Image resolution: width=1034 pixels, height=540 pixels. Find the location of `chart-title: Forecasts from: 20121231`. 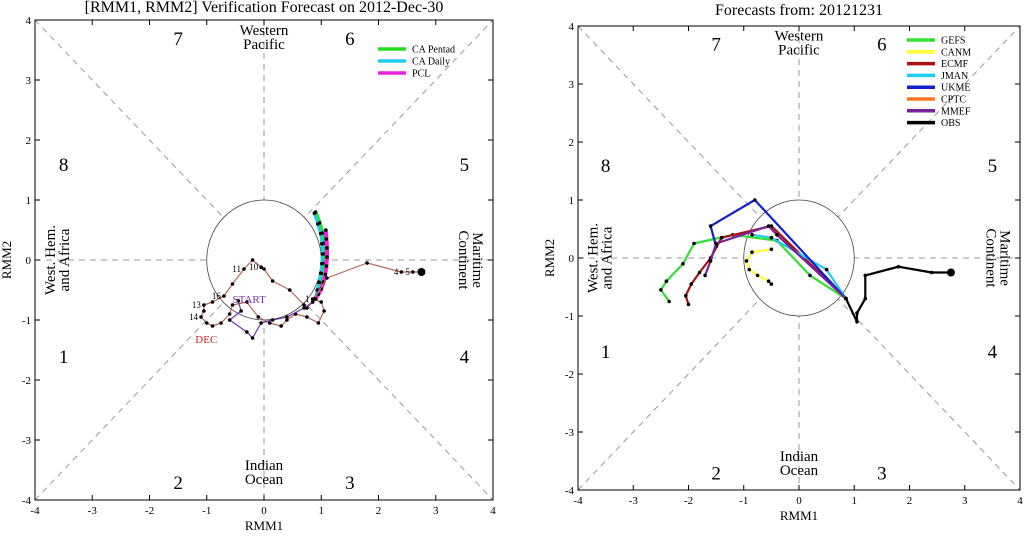

chart-title: Forecasts from: 20121231 is located at coordinates (799, 10).